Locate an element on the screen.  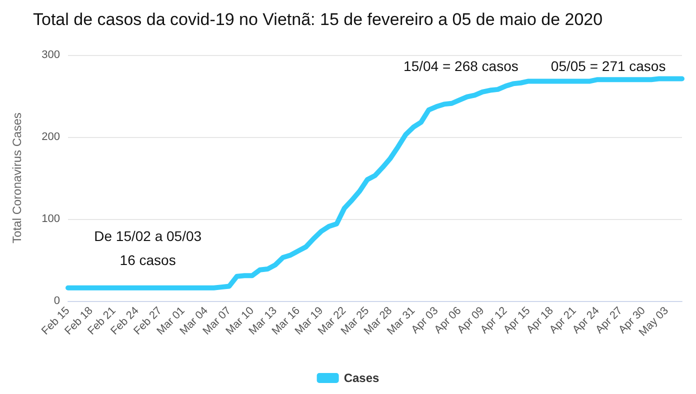
legend-label: Cases is located at coordinates (362, 378).